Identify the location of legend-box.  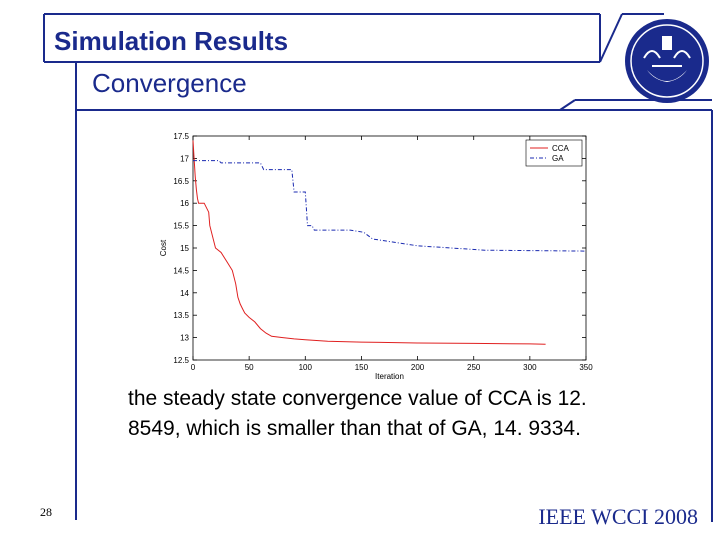
(554, 153).